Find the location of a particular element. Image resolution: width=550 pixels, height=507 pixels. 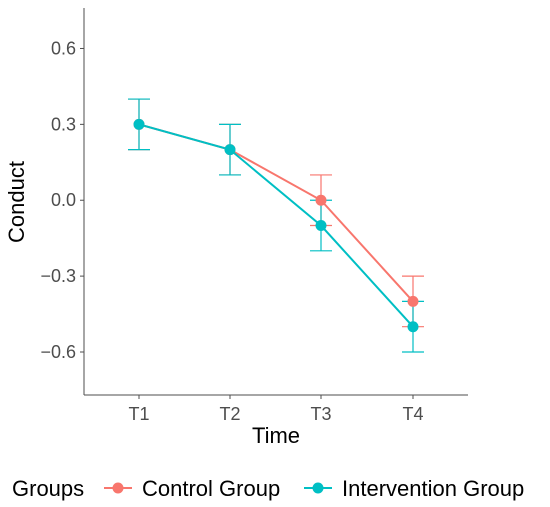

y-tick-label: −0.3 is located at coordinates (58, 276).